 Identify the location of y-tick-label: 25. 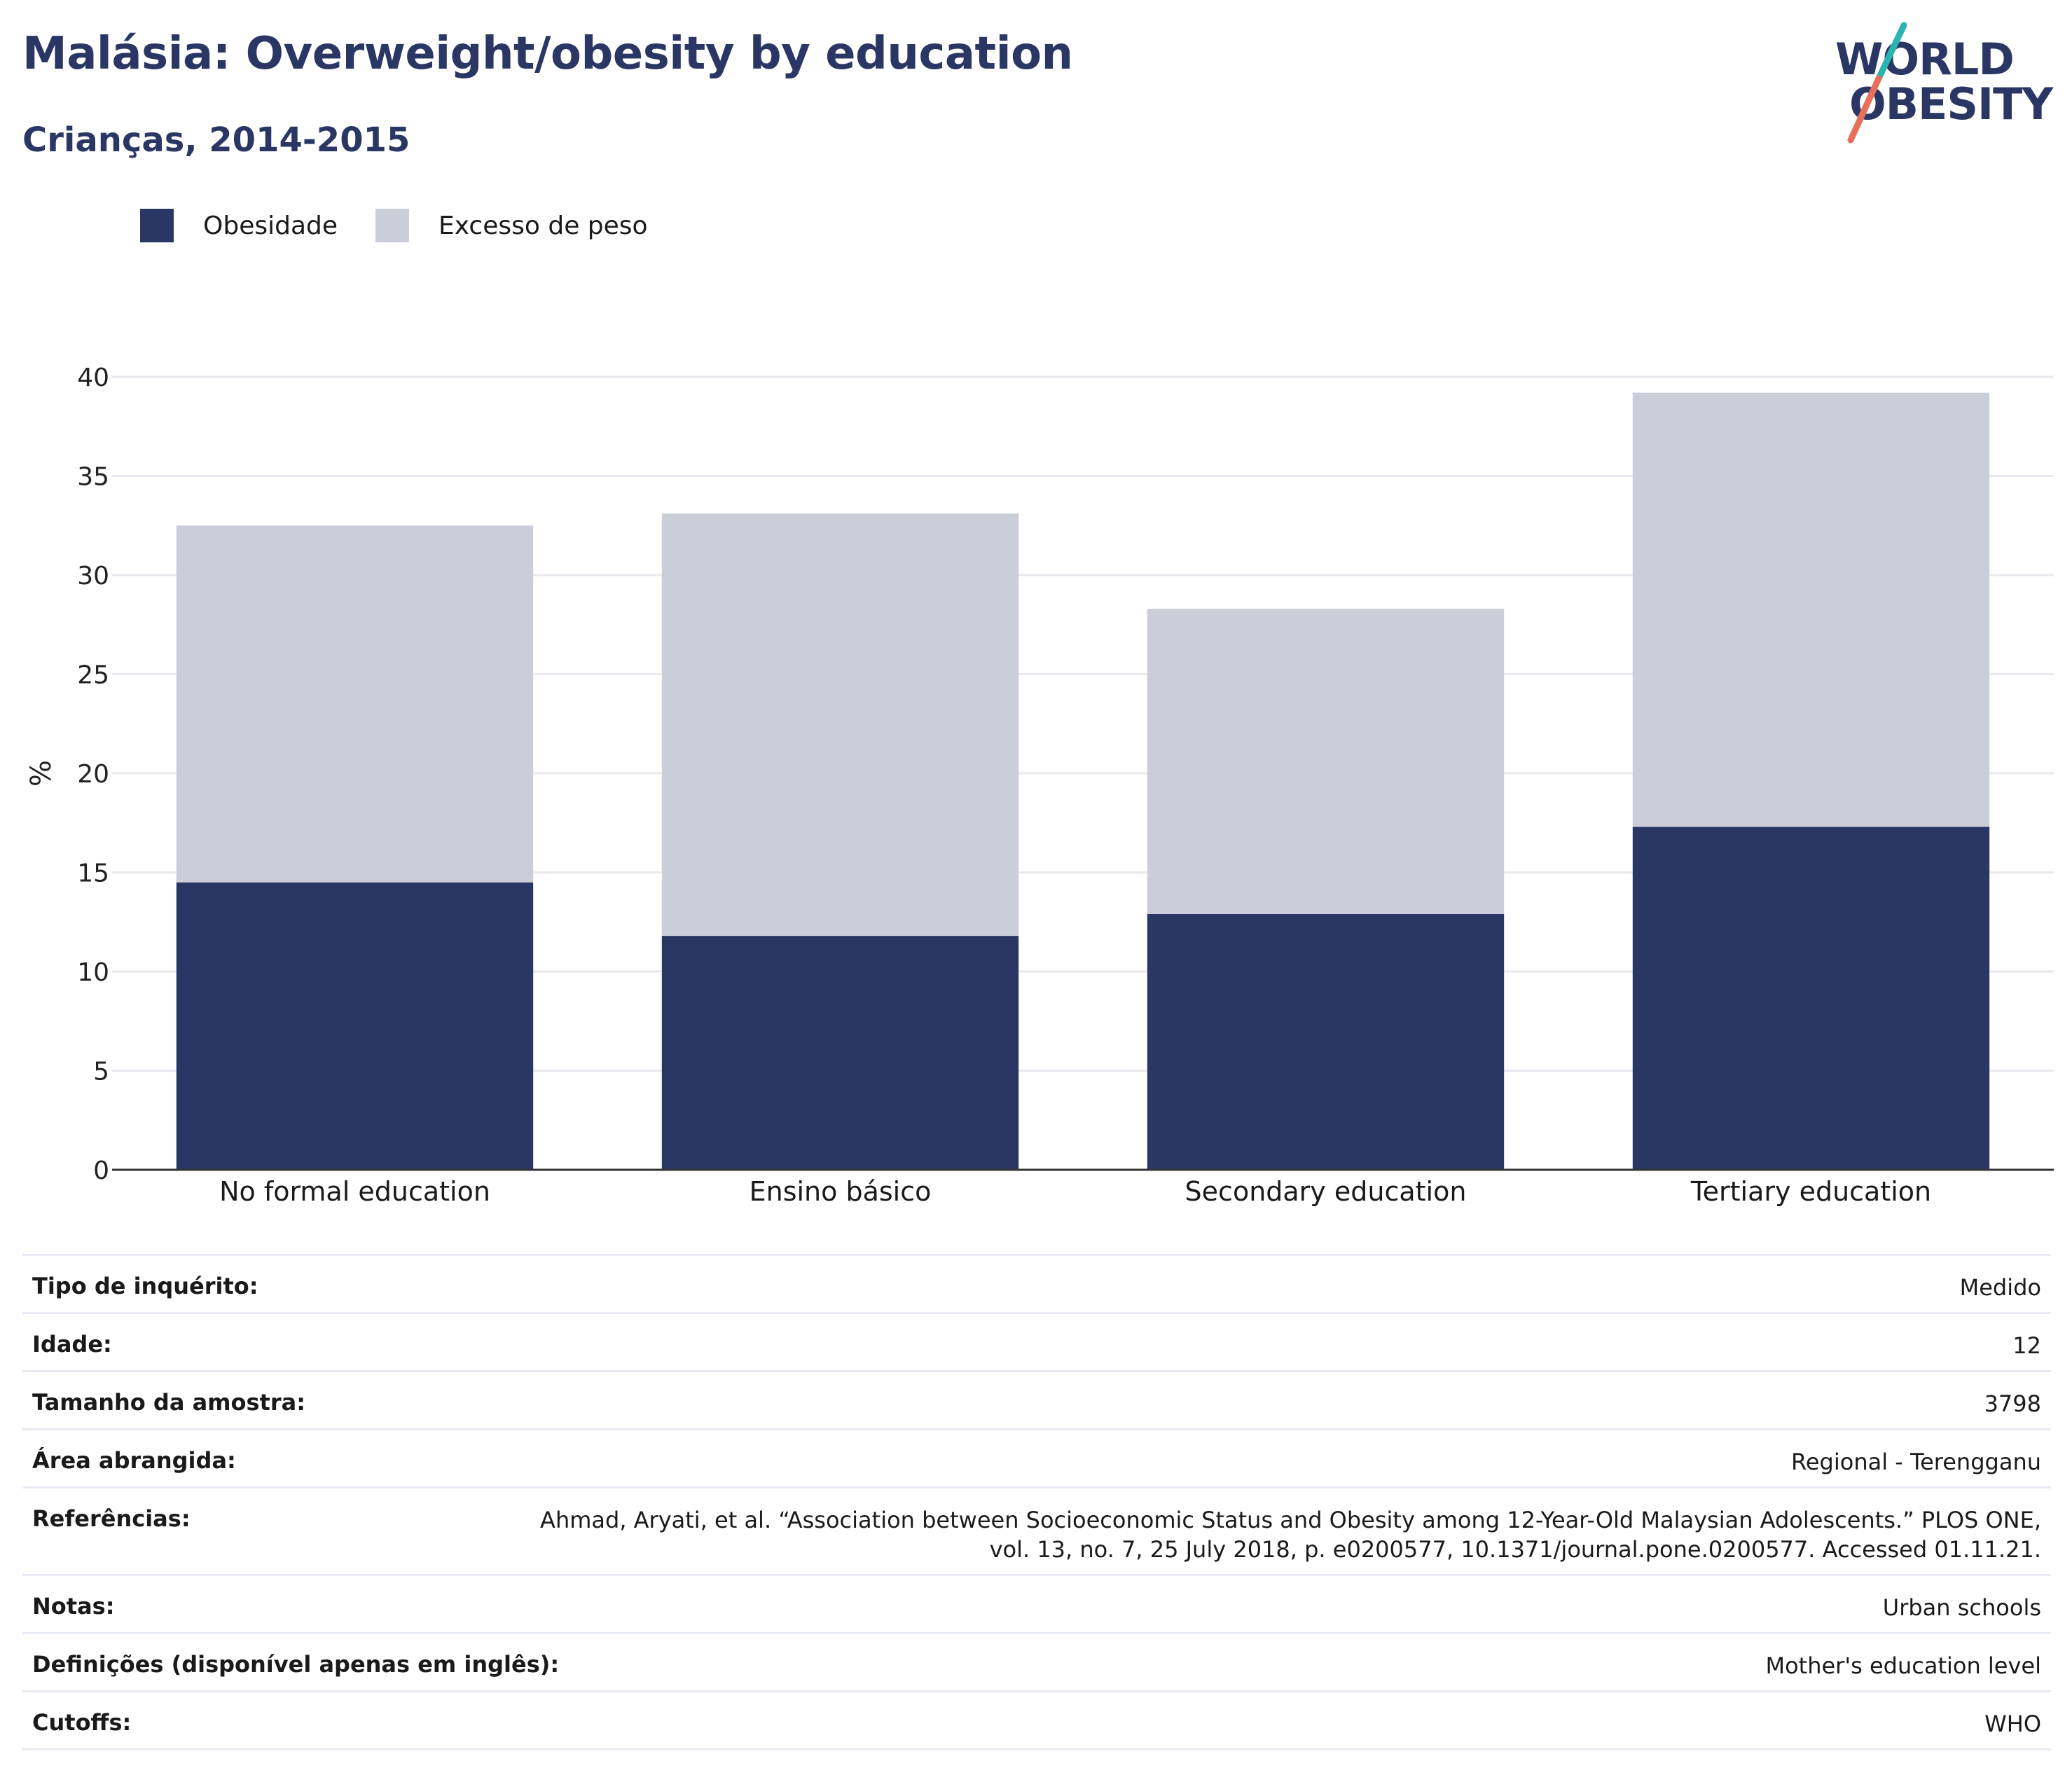
(93, 675).